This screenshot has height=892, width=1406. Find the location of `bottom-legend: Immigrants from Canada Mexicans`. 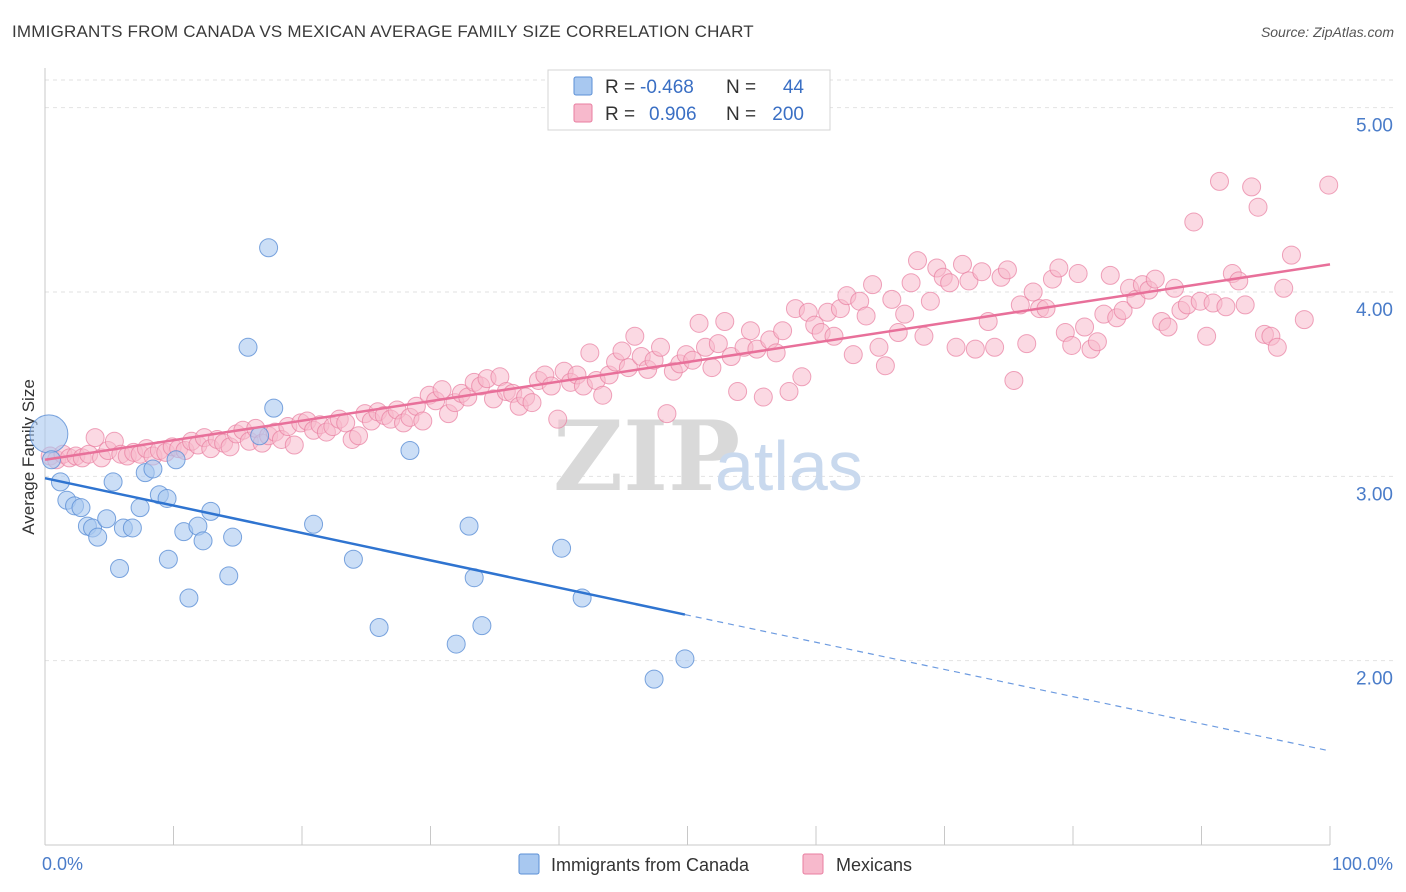

bottom-legend: Immigrants from Canada Mexicans is located at coordinates (715, 864).